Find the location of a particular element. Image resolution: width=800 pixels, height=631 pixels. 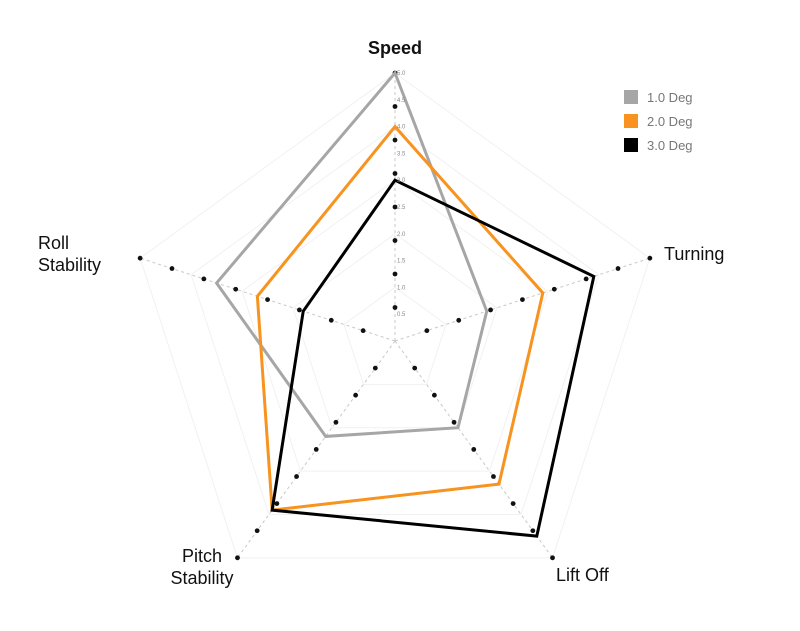

tick-label: 4.5 is located at coordinates (401, 101).